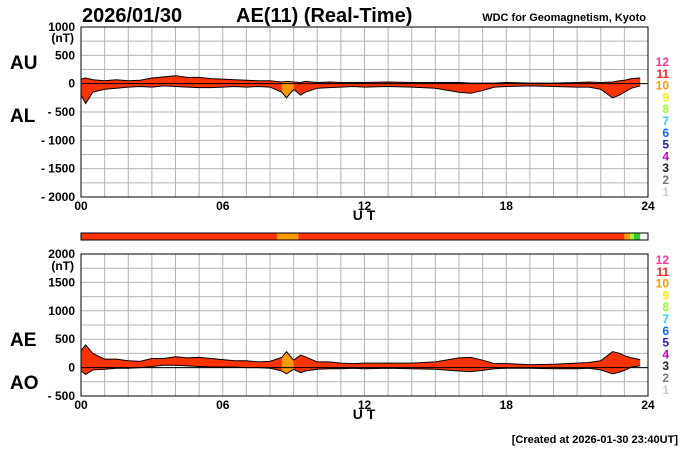 The image size is (700, 450). What do you see at coordinates (65, 339) in the screenshot?
I see `ae-ao-y-tick-label: 500` at bounding box center [65, 339].